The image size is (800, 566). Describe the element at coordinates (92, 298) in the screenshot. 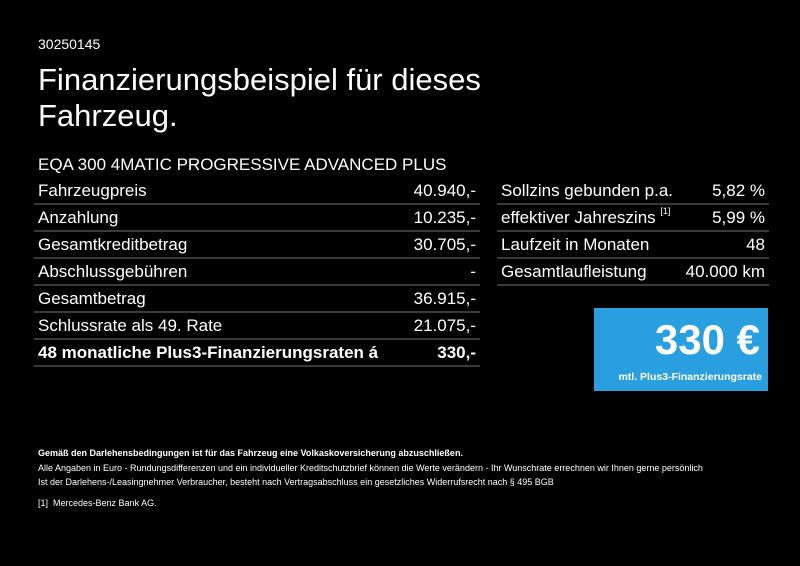

I see `row-label: Gesamtbetrag` at that location.